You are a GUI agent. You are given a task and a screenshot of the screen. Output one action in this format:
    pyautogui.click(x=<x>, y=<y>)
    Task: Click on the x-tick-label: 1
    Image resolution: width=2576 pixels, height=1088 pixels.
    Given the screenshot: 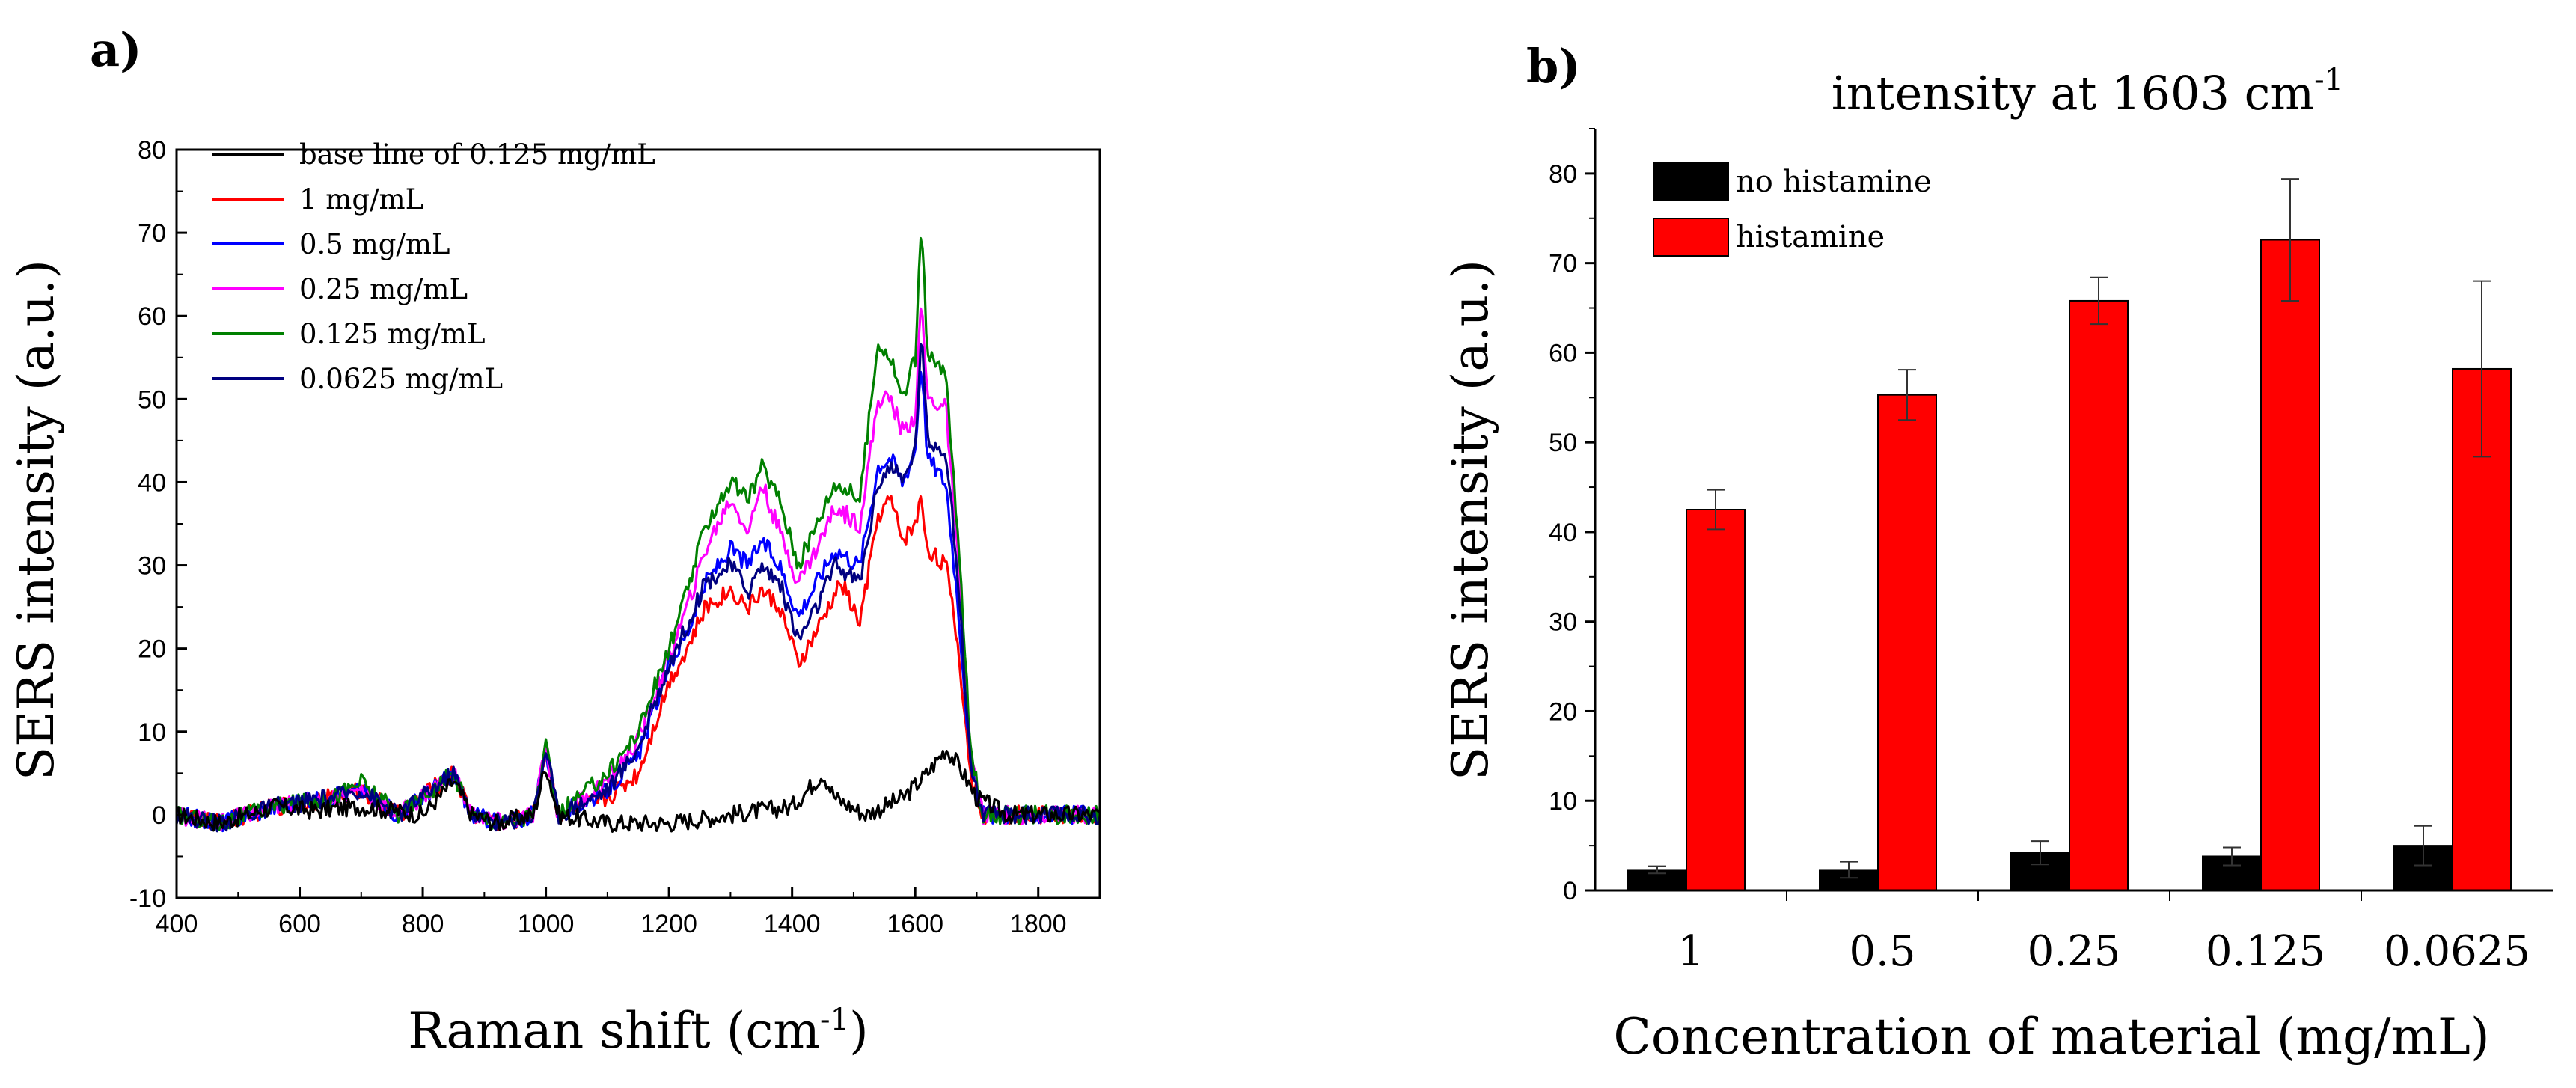 What is the action you would take?
    pyautogui.click(x=1690, y=952)
    